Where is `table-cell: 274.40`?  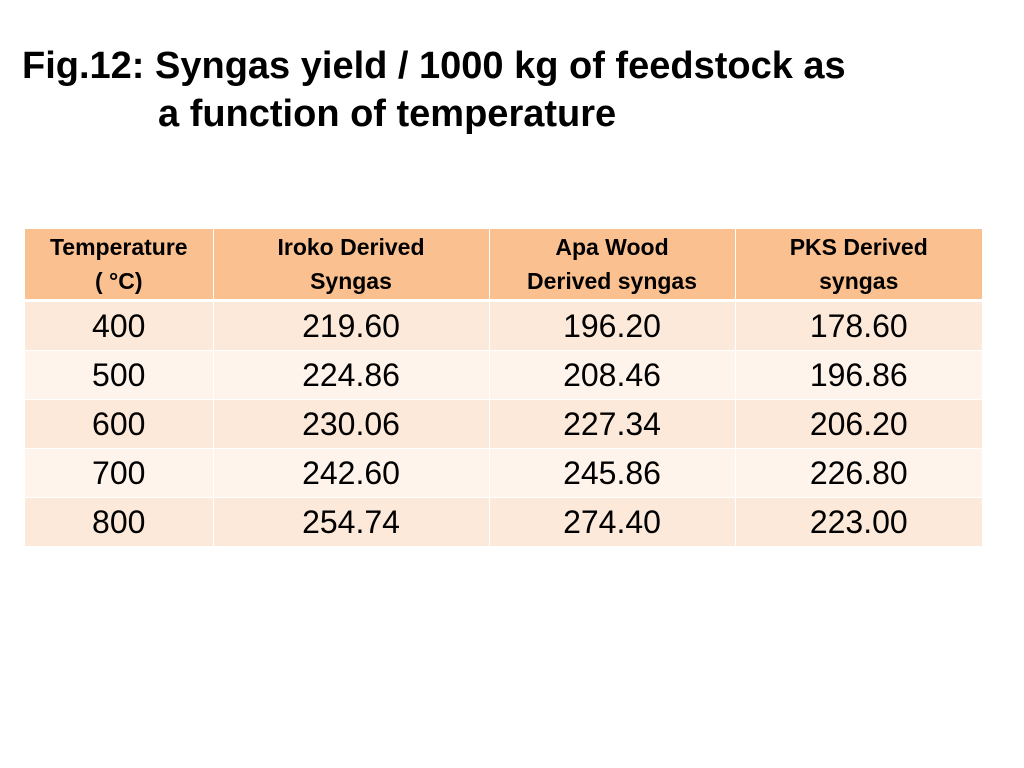 table-cell: 274.40 is located at coordinates (612, 522).